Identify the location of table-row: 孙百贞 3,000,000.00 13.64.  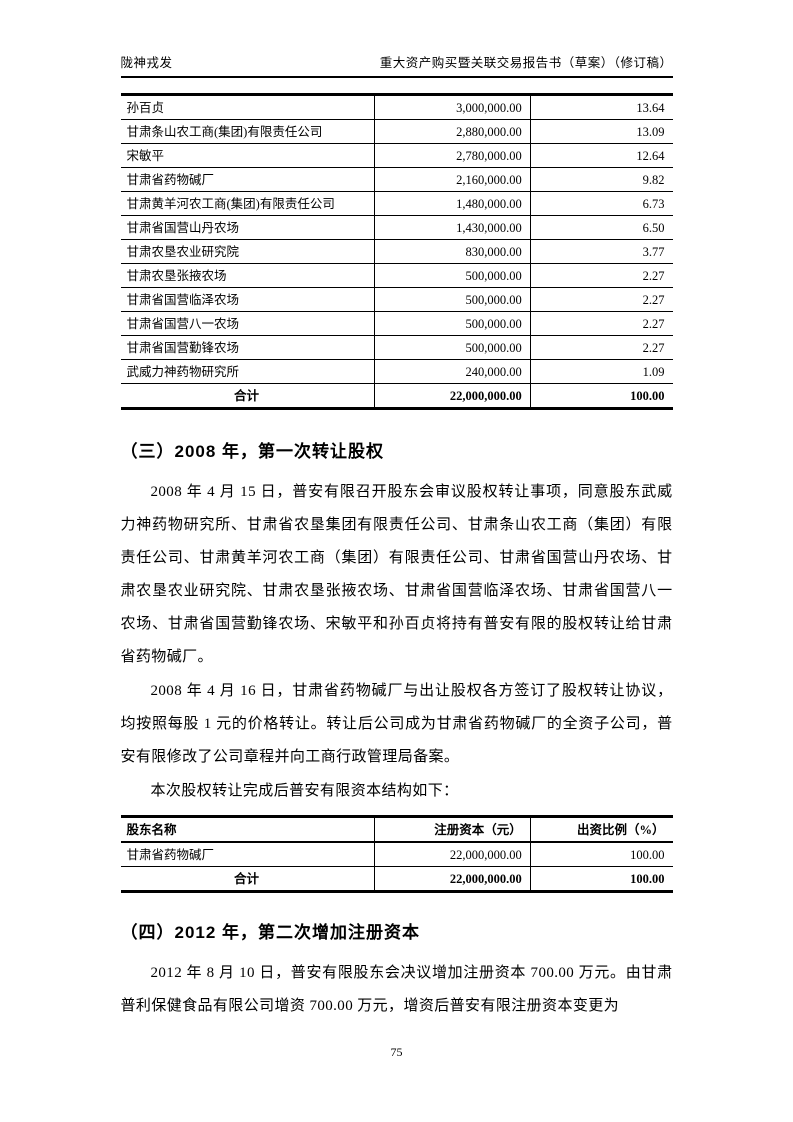
(396, 107).